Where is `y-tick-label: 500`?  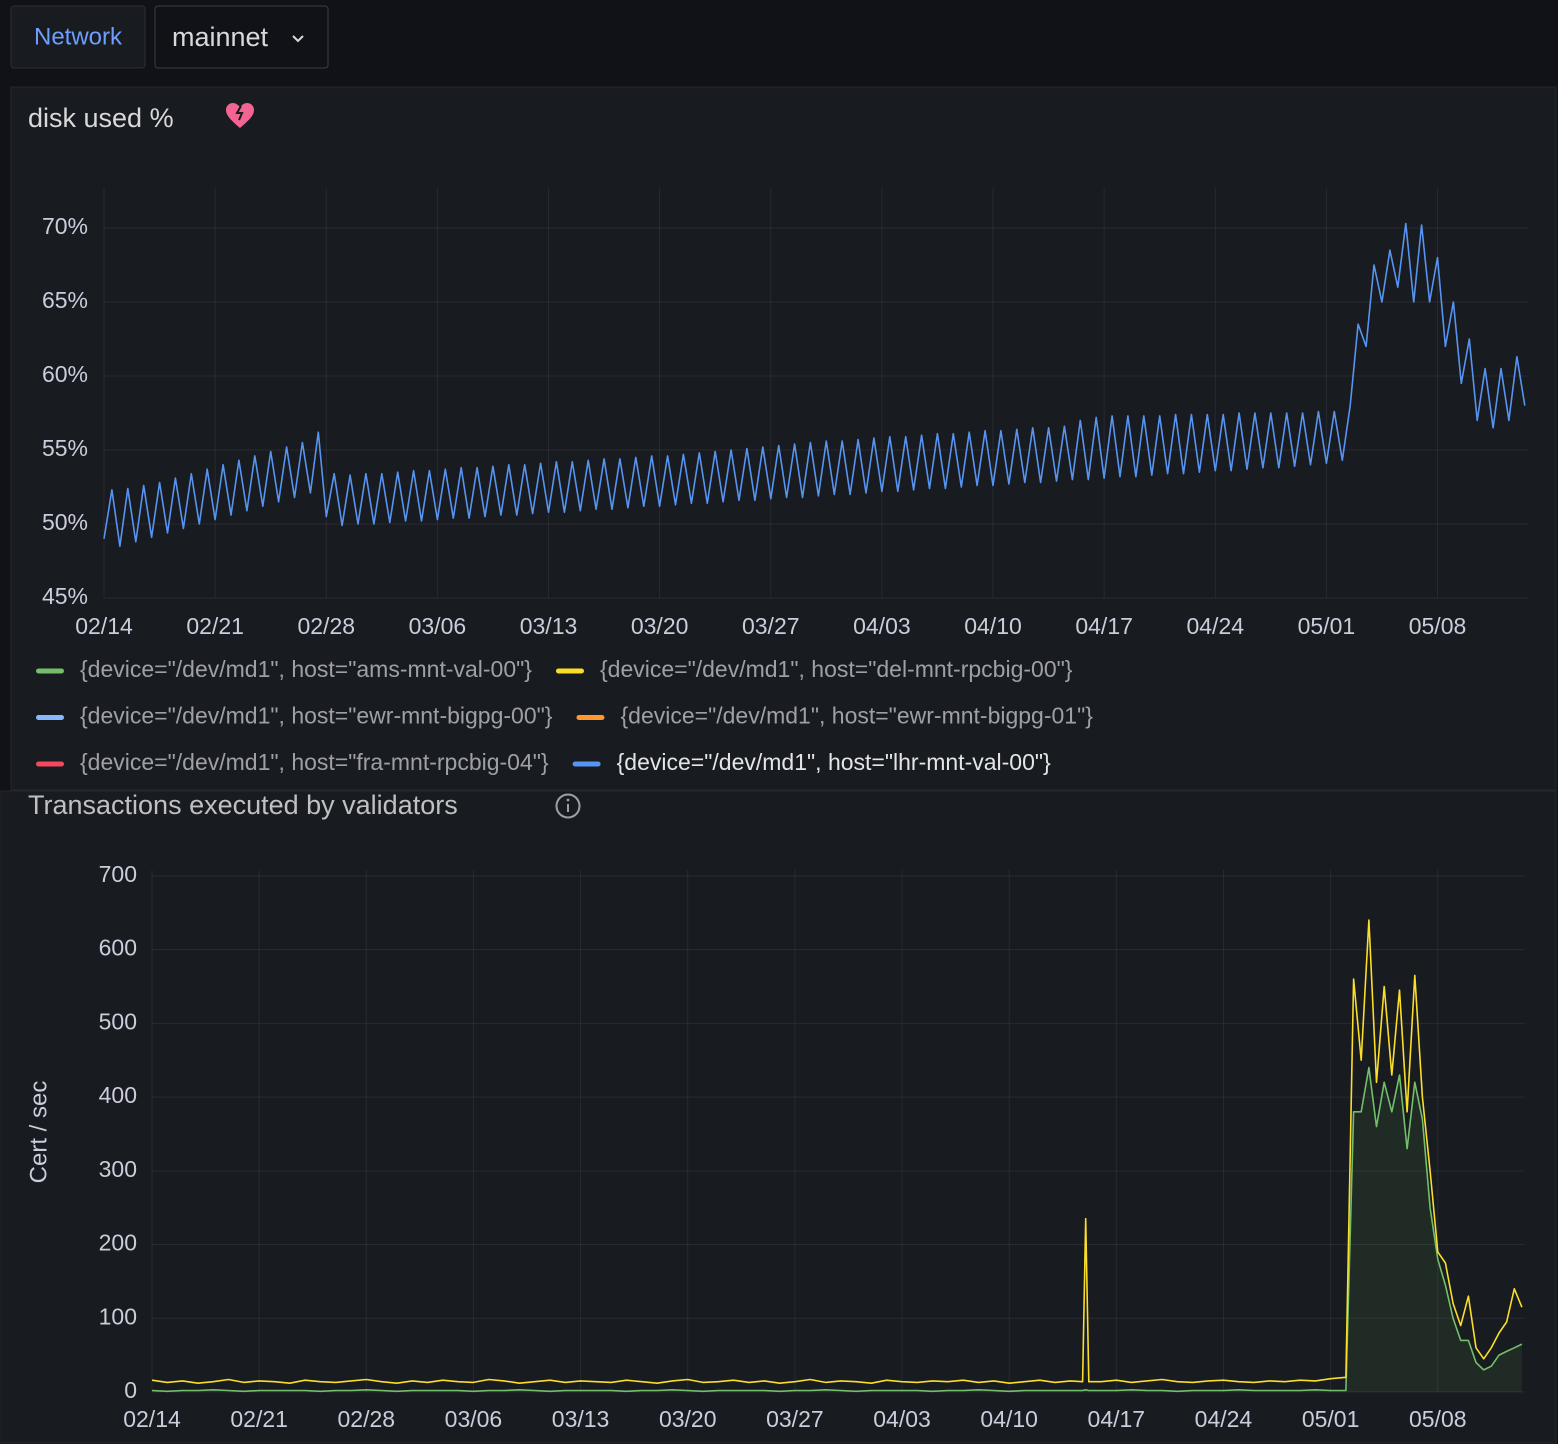 y-tick-label: 500 is located at coordinates (118, 1021).